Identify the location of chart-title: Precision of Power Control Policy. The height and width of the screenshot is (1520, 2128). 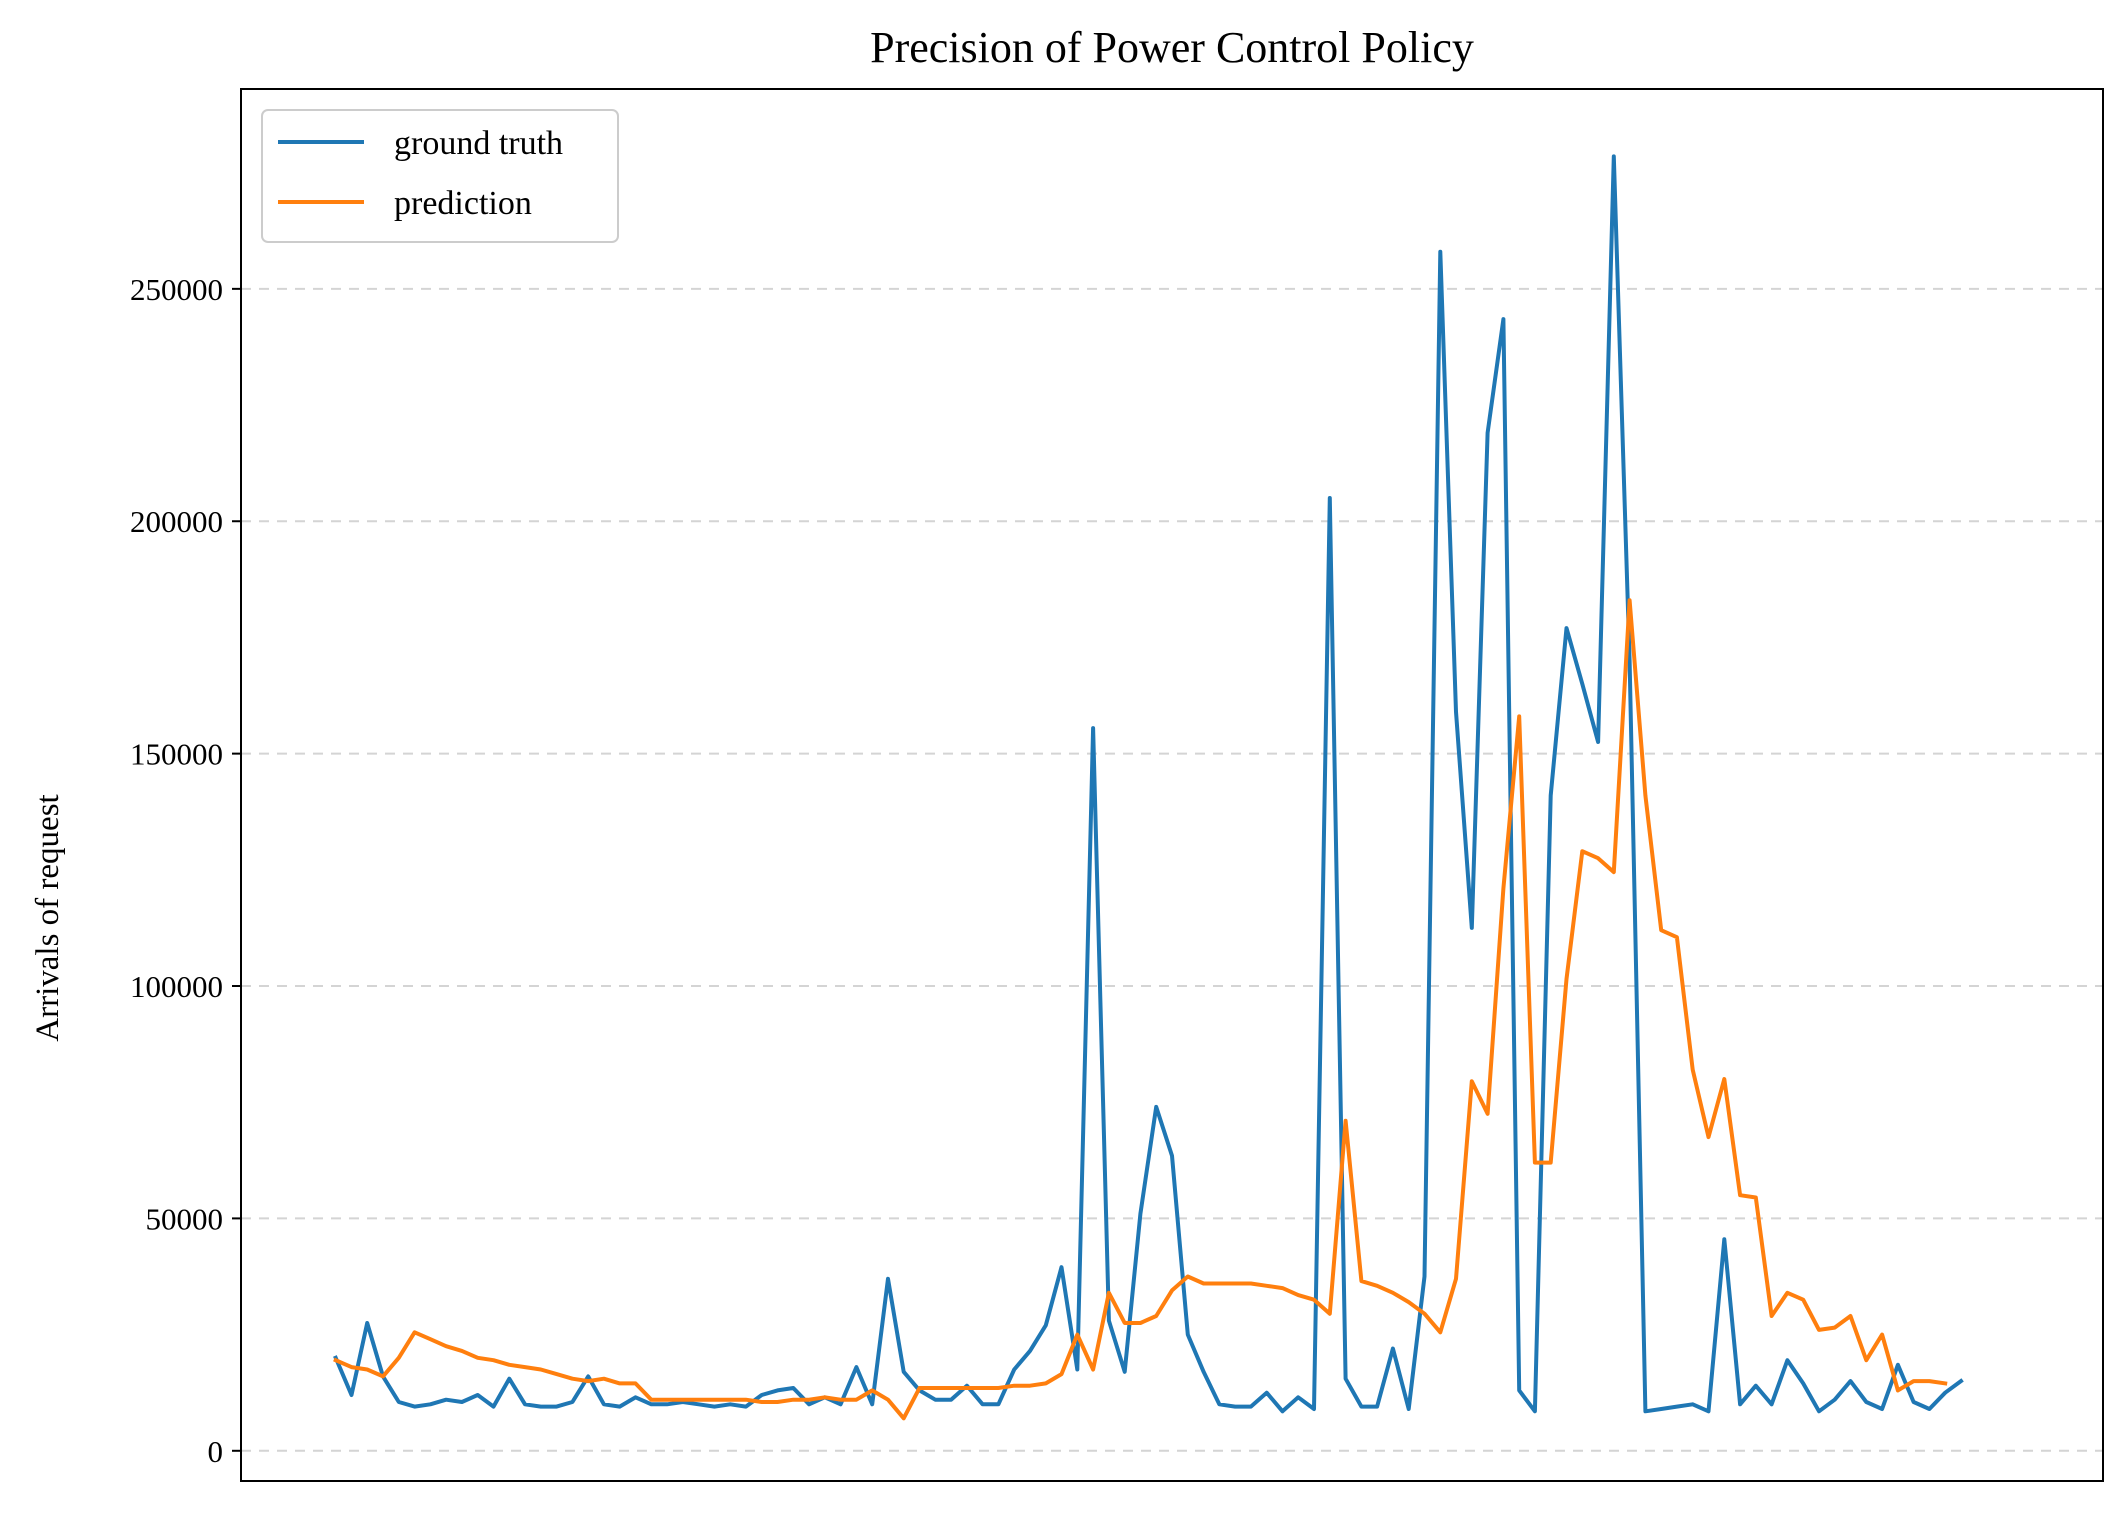
(1172, 47).